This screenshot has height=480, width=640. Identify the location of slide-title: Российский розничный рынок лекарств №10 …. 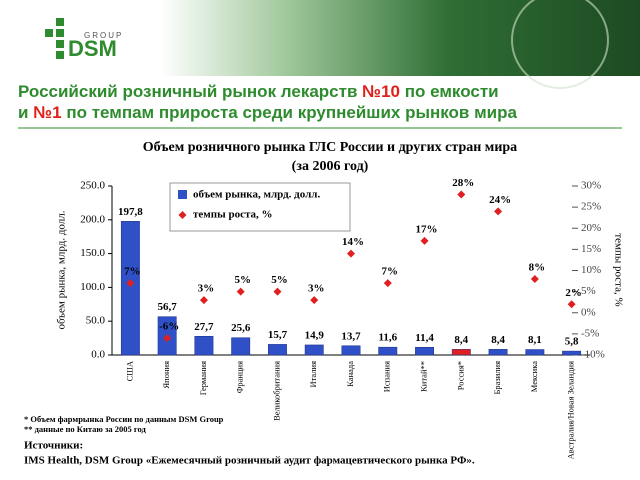
(258, 91).